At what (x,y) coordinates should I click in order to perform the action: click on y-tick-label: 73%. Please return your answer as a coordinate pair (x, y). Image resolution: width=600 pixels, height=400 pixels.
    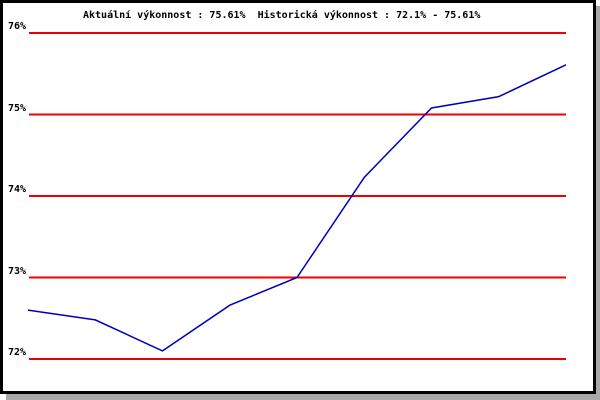
    Looking at the image, I should click on (17, 271).